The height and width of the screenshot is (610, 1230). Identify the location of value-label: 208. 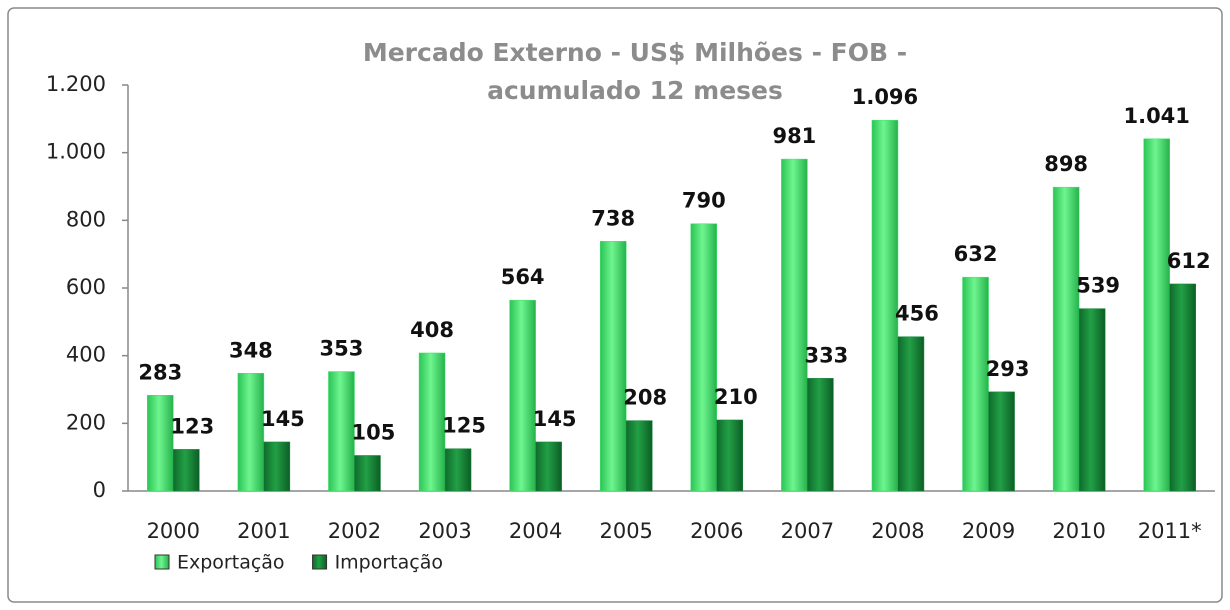
(645, 398).